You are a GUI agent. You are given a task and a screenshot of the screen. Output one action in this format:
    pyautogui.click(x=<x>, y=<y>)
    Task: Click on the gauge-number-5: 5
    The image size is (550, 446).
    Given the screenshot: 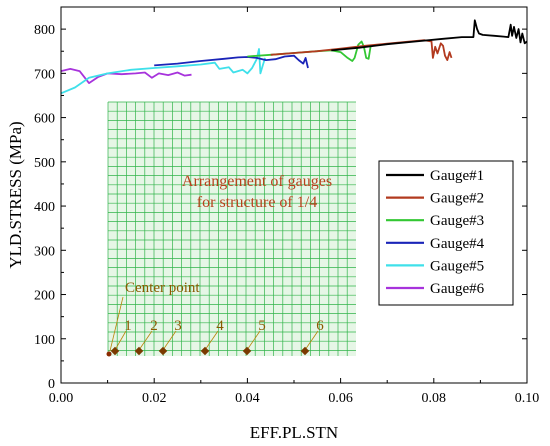 What is the action you would take?
    pyautogui.click(x=262, y=326)
    